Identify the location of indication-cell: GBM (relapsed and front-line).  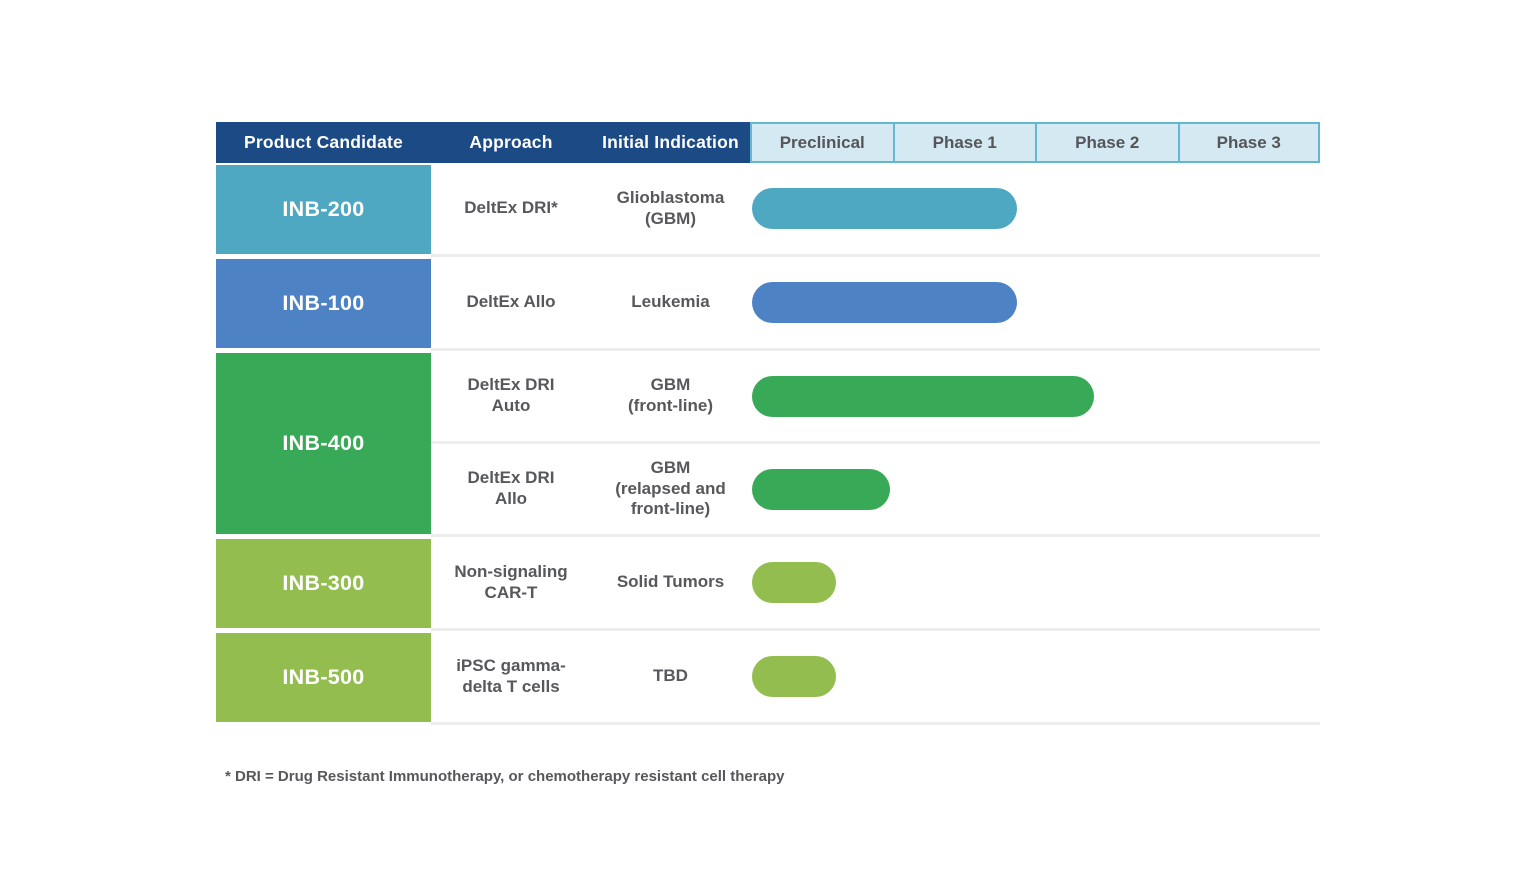
(670, 488).